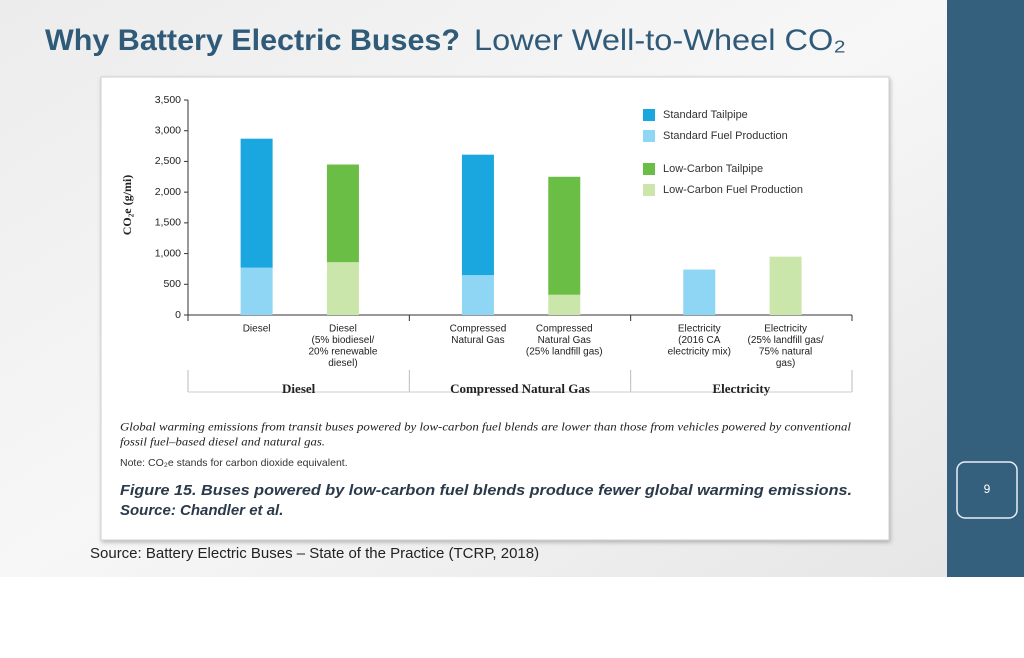 This screenshot has width=1024, height=658. I want to click on x-tick-label: (25% landfill gas), so click(564, 352).